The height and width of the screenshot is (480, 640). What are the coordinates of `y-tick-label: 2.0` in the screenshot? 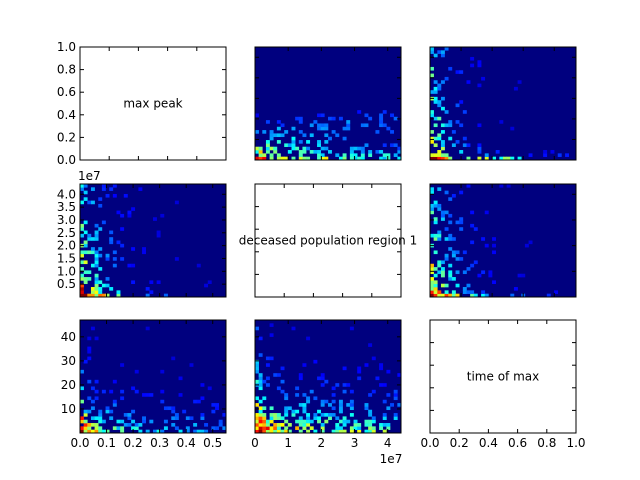 It's located at (66, 246).